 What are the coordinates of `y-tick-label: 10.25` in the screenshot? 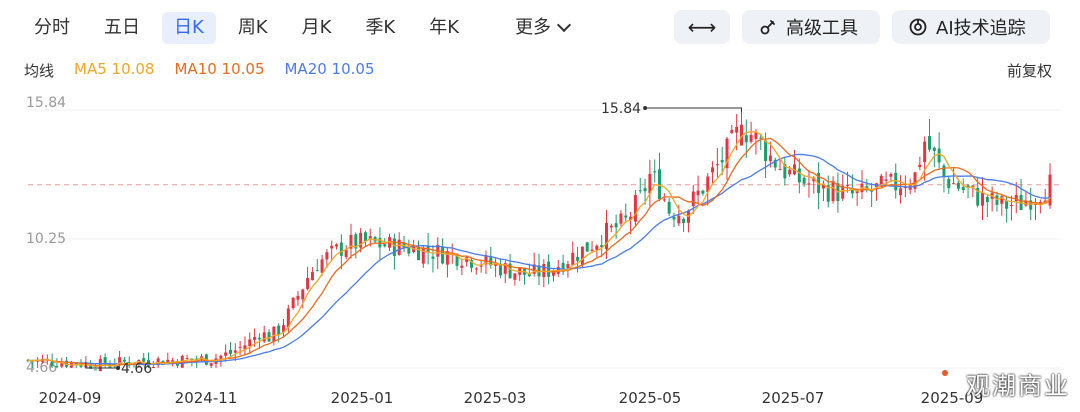 It's located at (46, 239).